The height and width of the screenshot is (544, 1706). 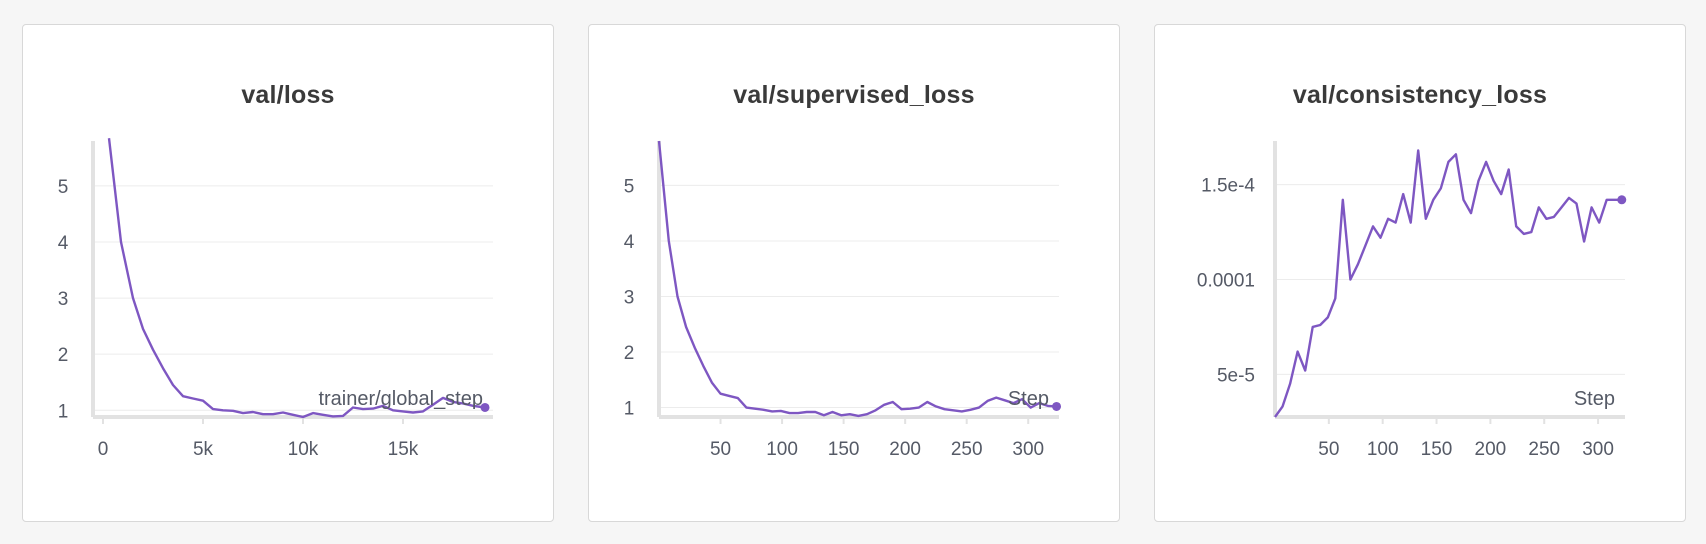 What do you see at coordinates (1228, 186) in the screenshot?
I see `y-tick-label: 1.5e-4` at bounding box center [1228, 186].